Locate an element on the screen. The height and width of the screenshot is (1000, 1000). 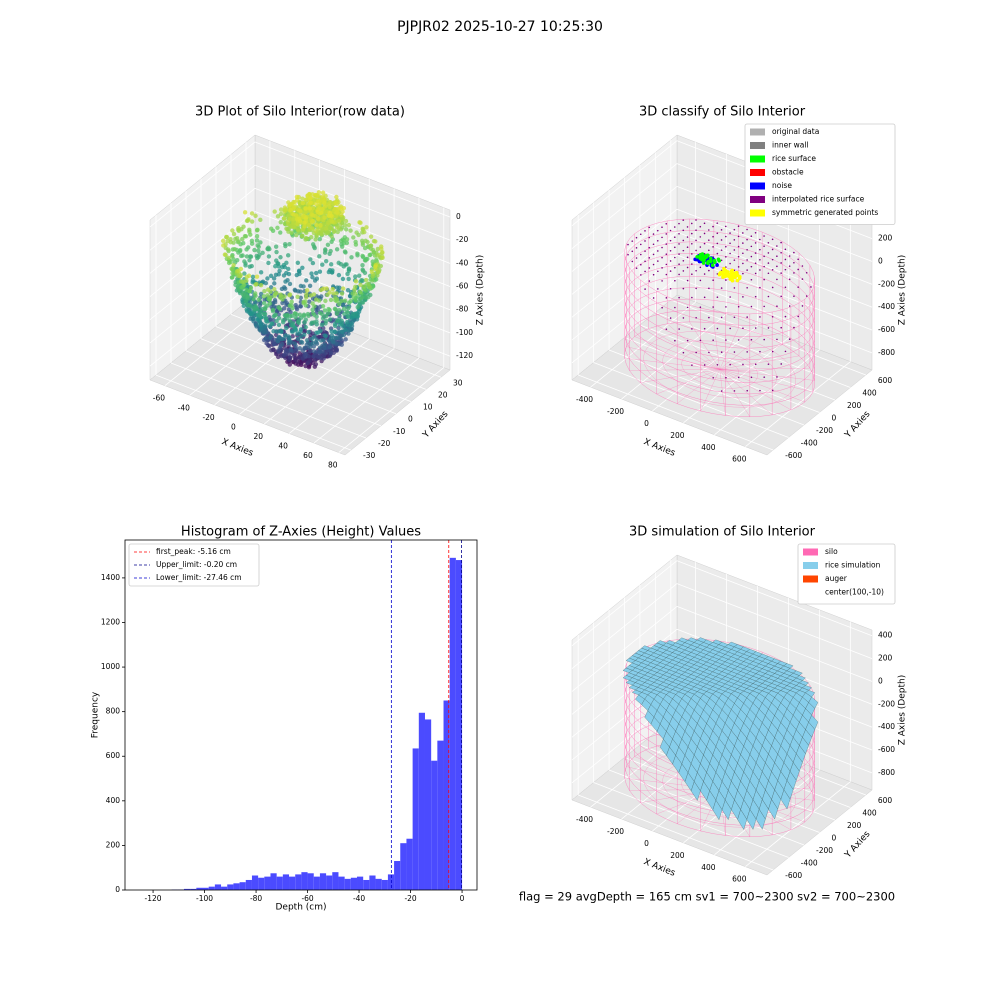
y-tick-label: -600 is located at coordinates (793, 455).